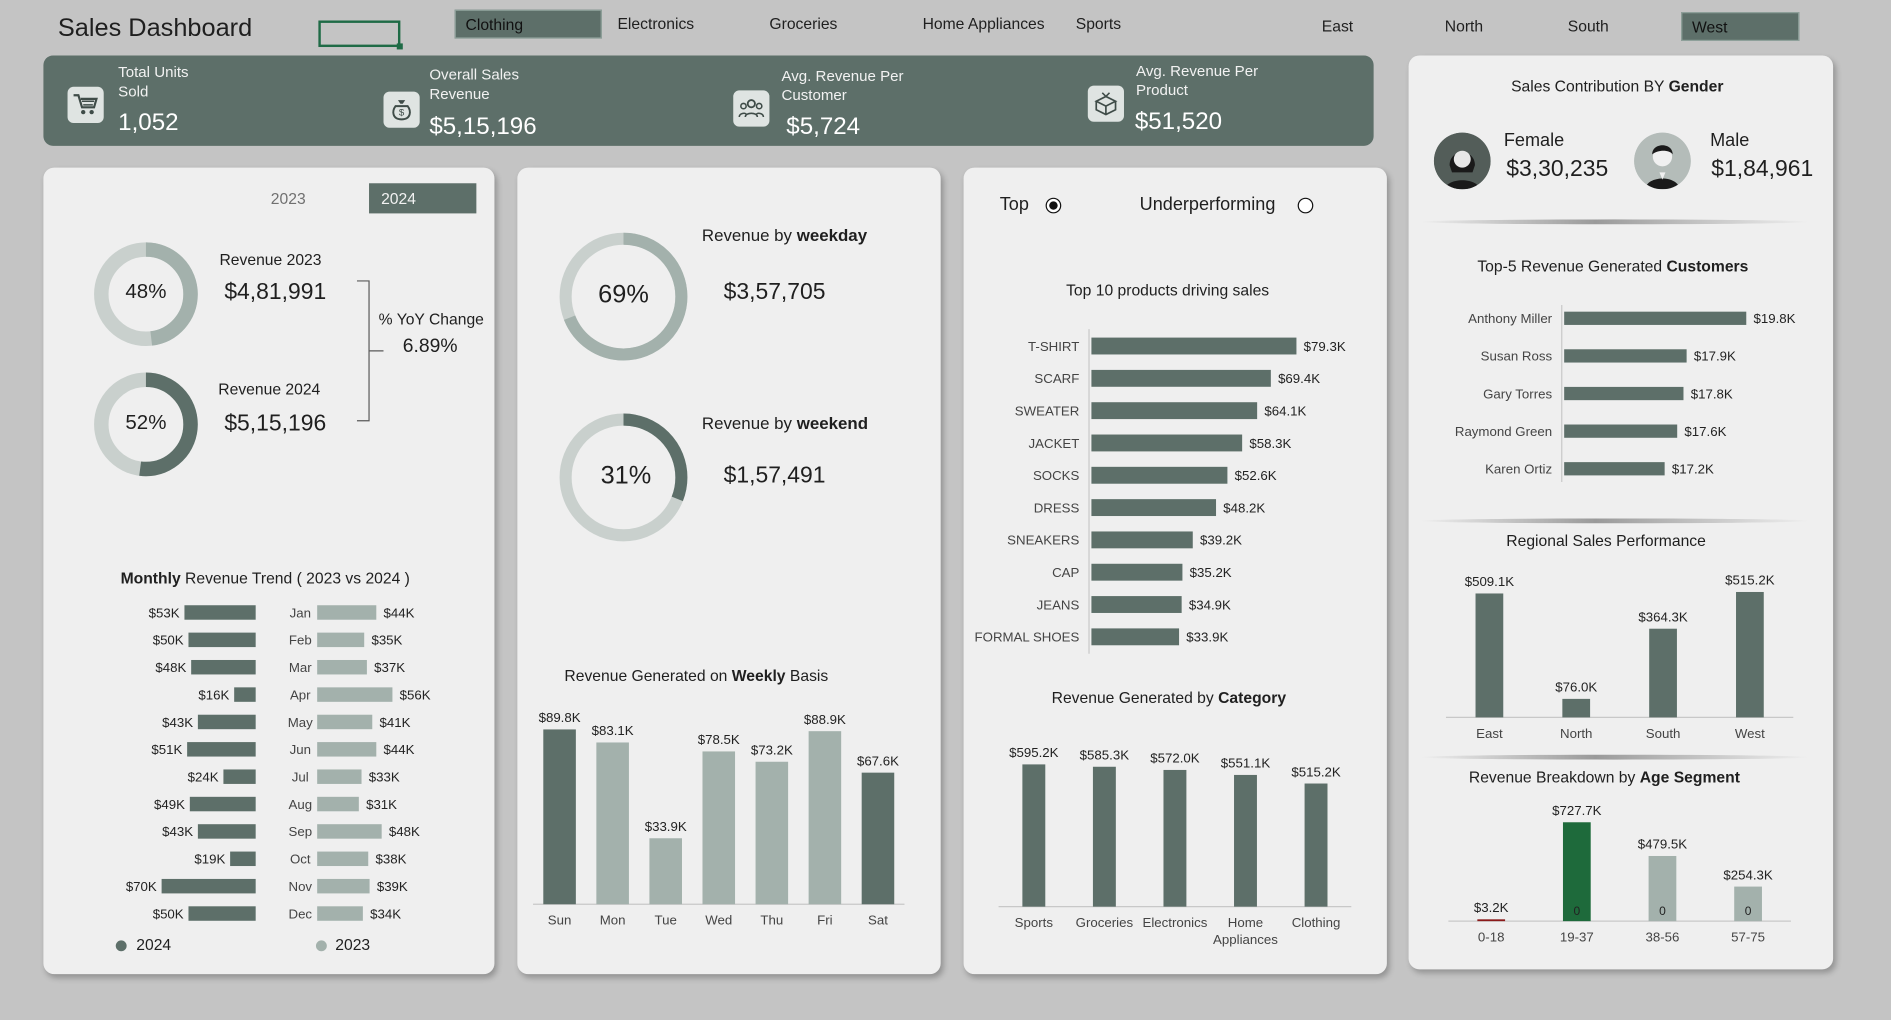 The image size is (1891, 1020). I want to click on month-label-jul: Jul, so click(300, 777).